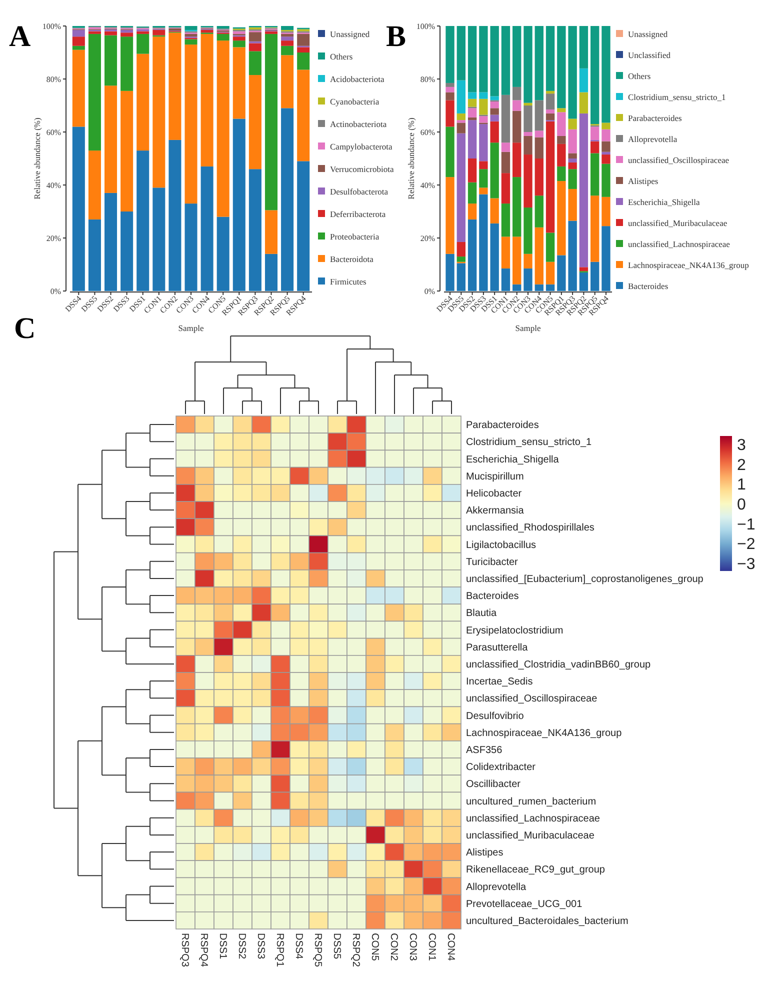 This screenshot has width=767, height=984. Describe the element at coordinates (355, 950) in the screenshot. I see `x-tick-label: RSPQ2` at that location.